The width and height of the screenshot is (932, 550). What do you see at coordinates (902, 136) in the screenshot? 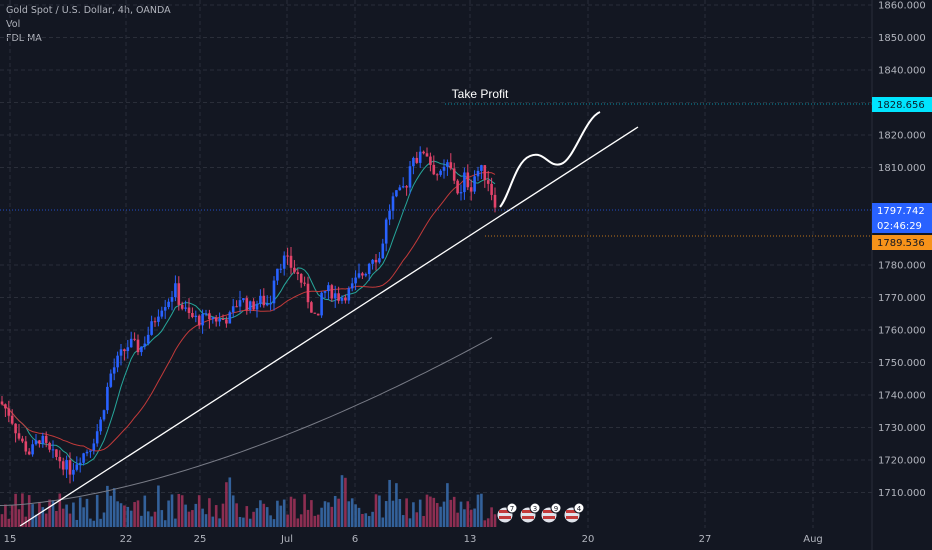
I see `price-tick-label: 1820.000` at bounding box center [902, 136].